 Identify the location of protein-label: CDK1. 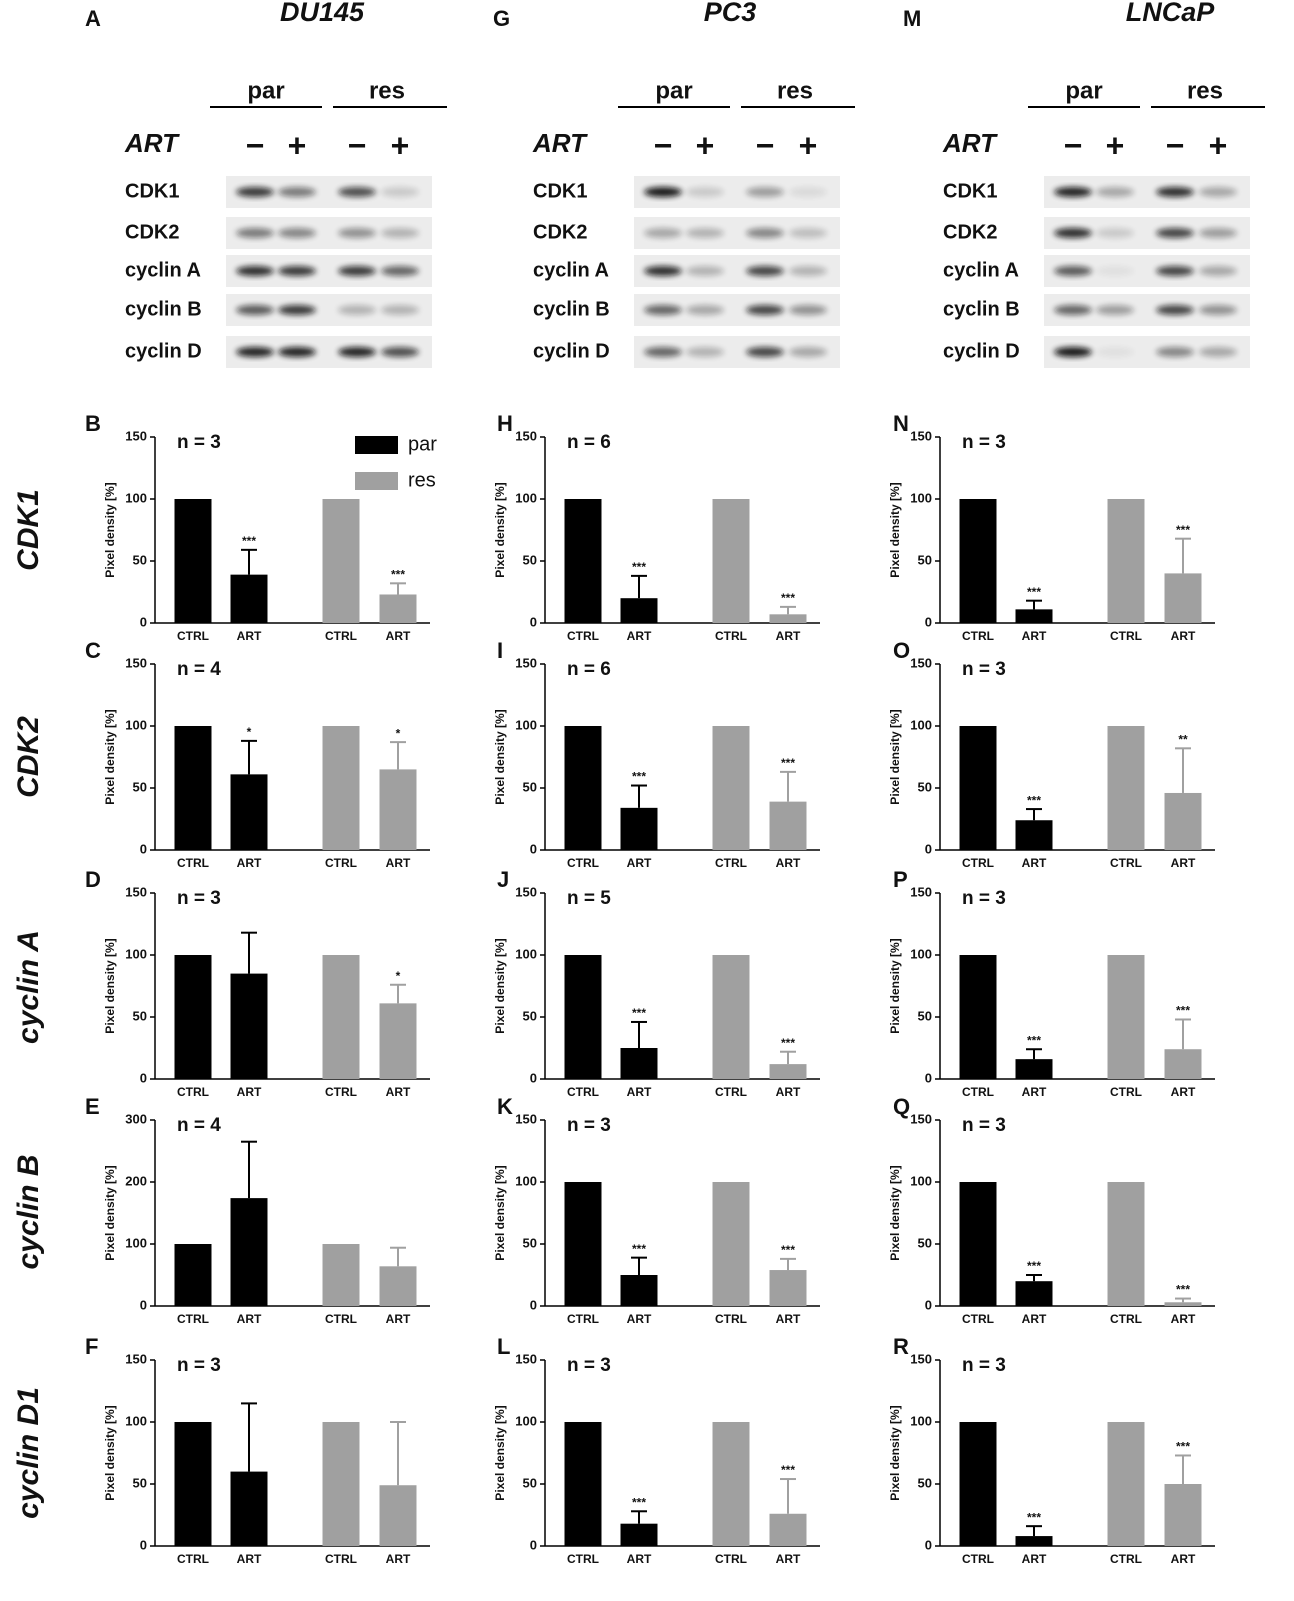
(560, 191).